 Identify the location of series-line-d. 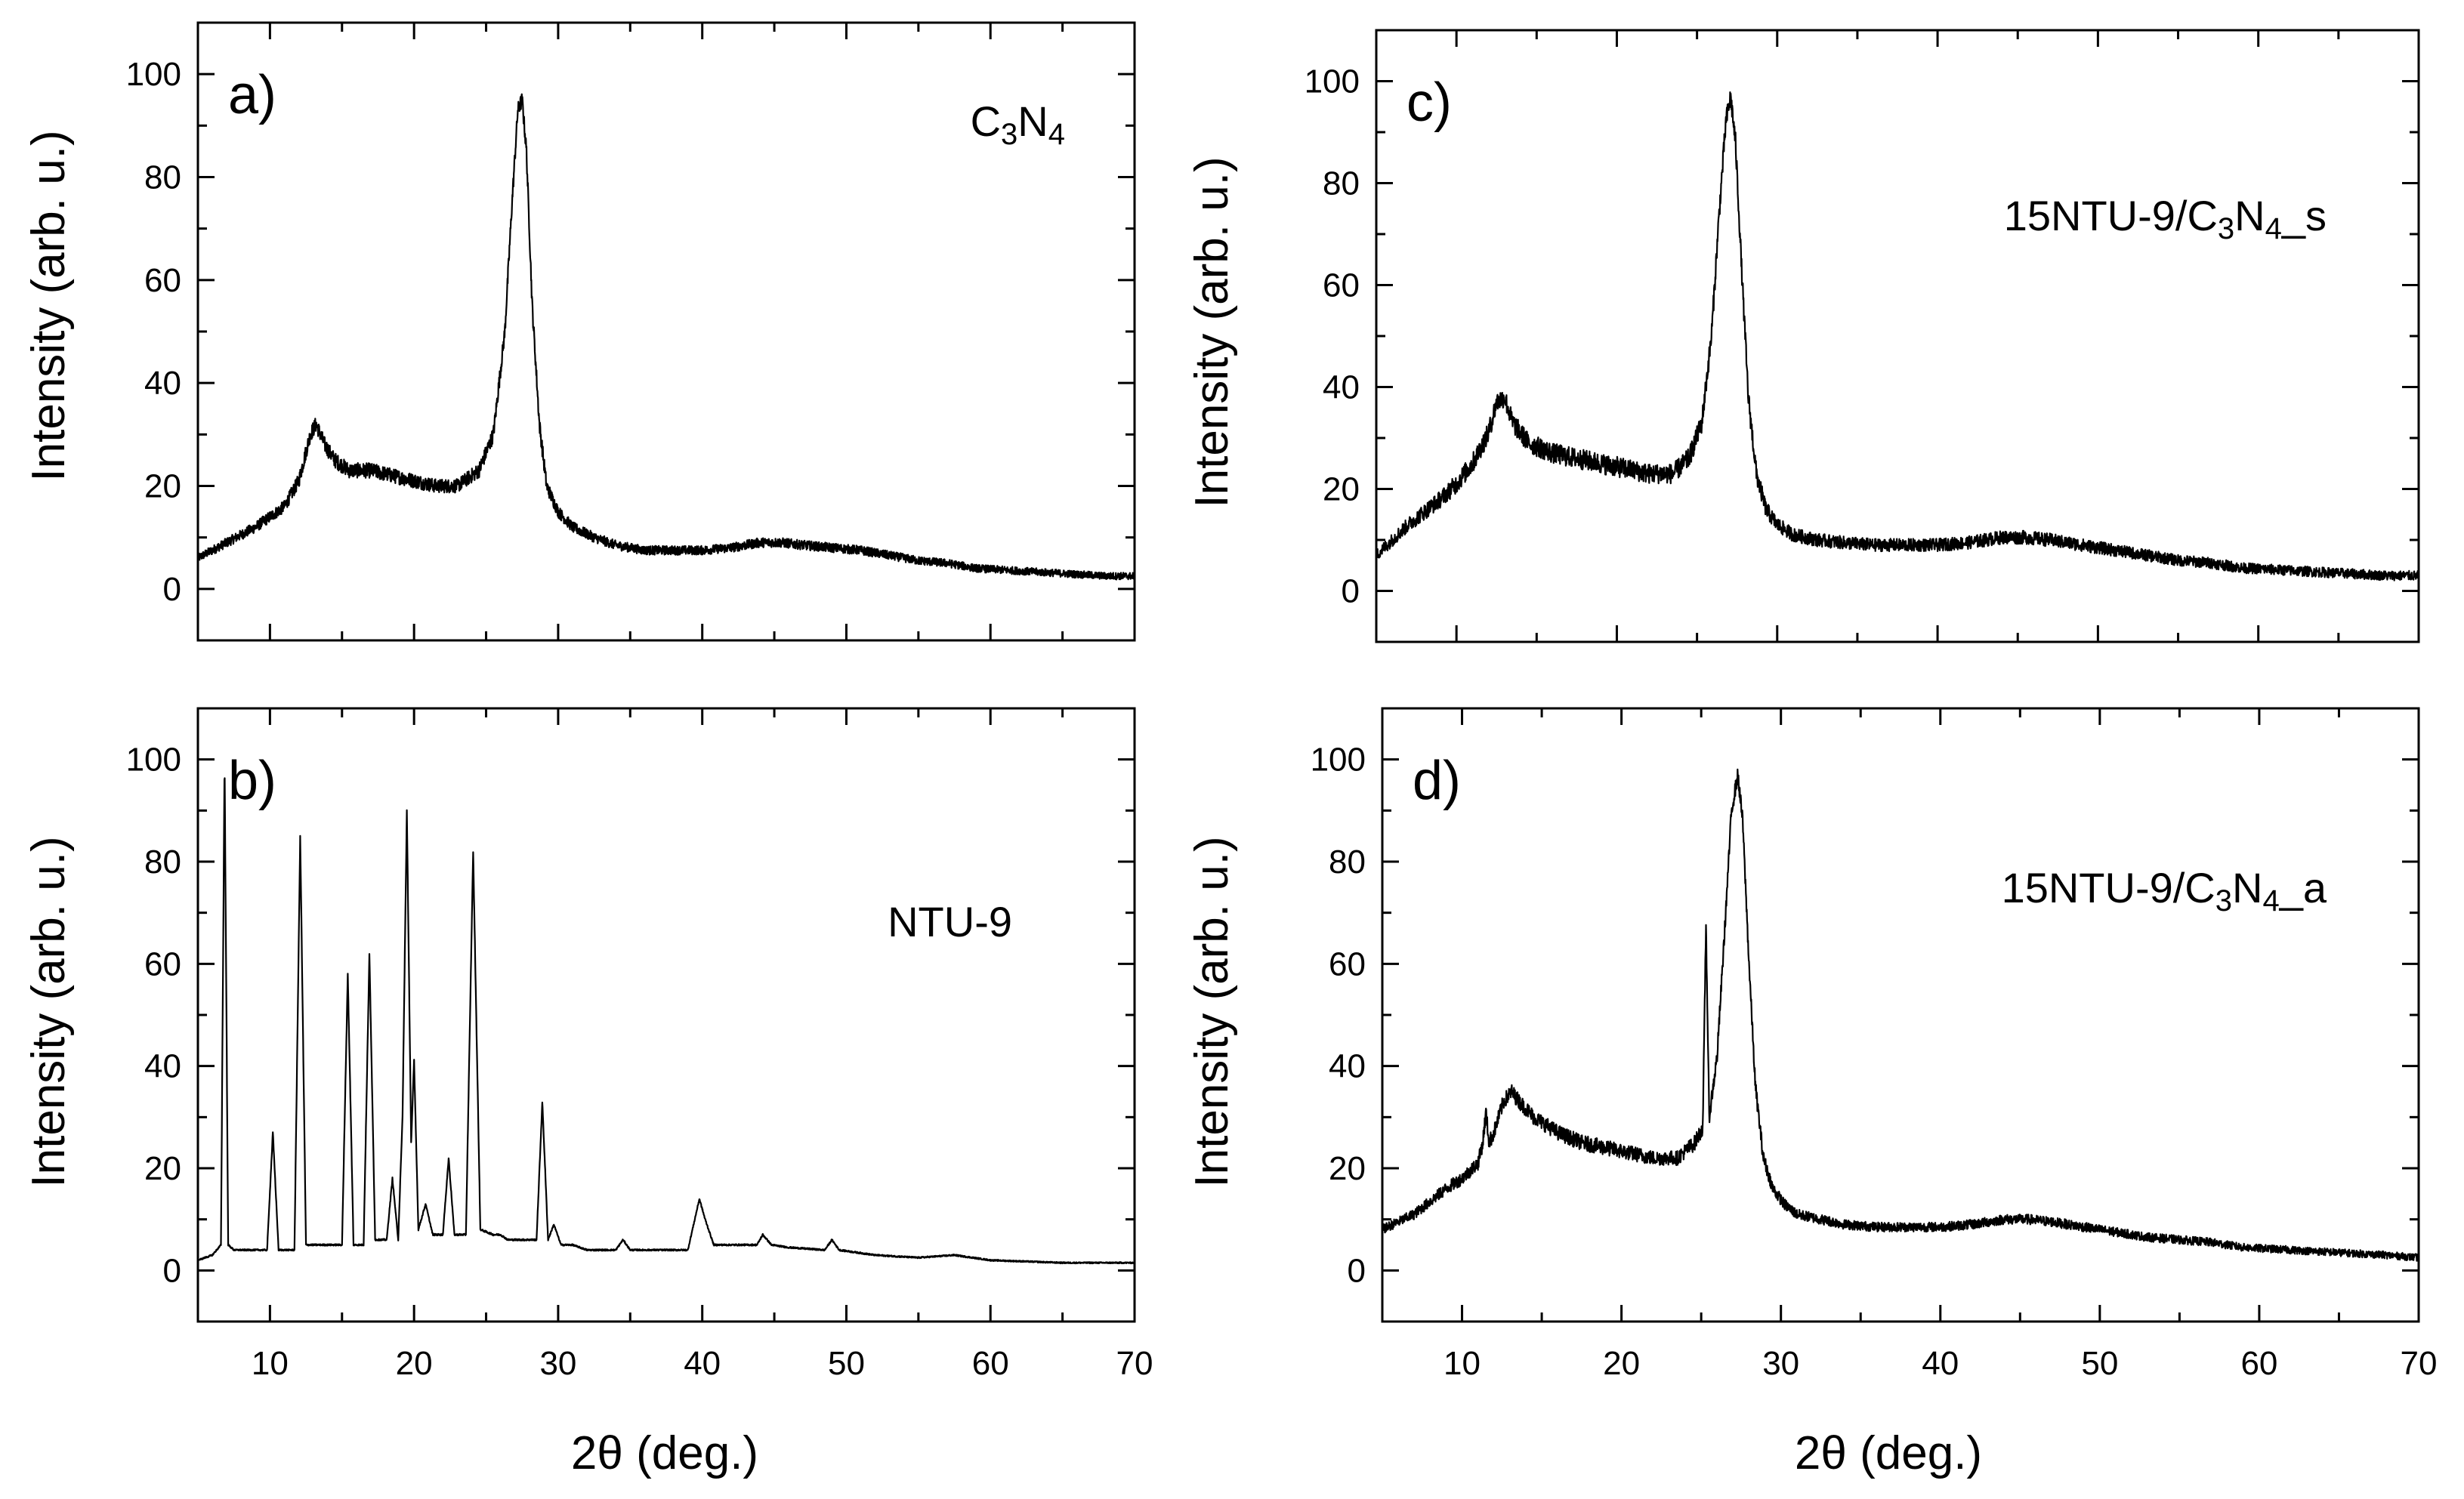
(1901, 1015).